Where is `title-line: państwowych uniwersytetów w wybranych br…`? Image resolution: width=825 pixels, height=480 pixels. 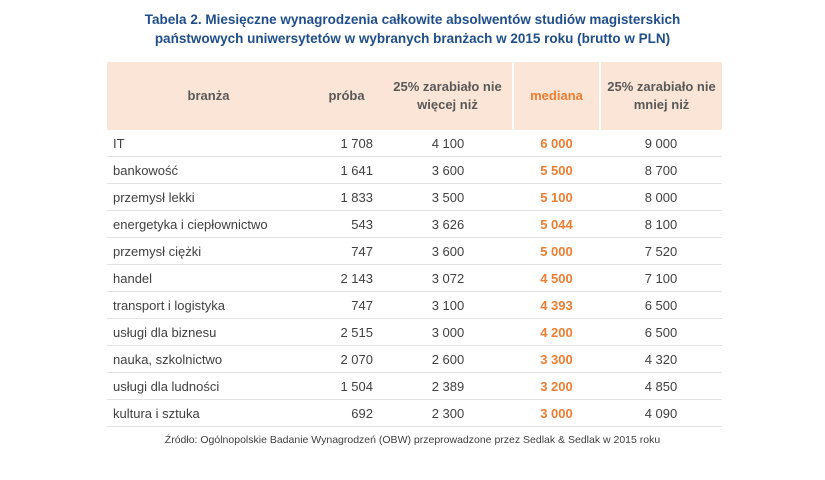
title-line: państwowych uniwersytetów w wybranych br… is located at coordinates (412, 38).